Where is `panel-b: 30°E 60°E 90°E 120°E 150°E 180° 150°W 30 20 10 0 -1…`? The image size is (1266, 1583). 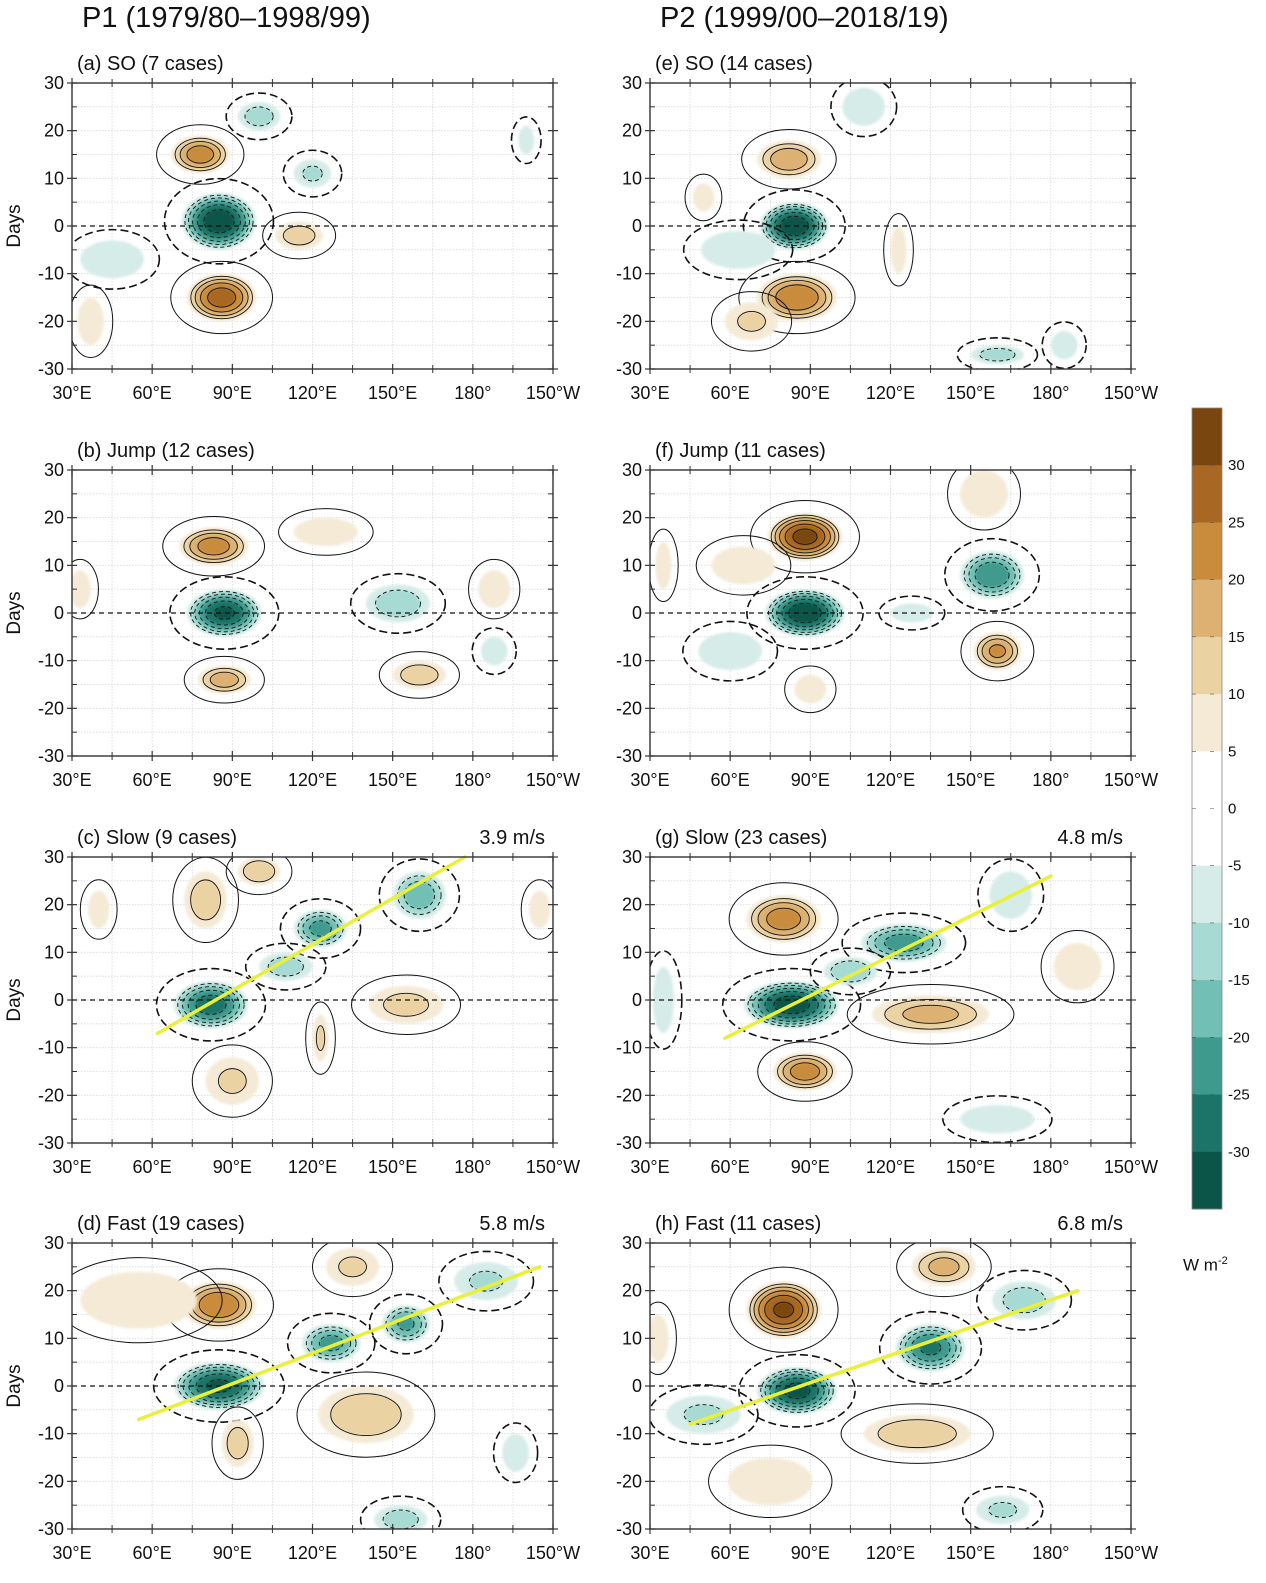 panel-b: 30°E 60°E 90°E 120°E 150°E 180° 150°W 30 20 10 0 -1… is located at coordinates (292, 615).